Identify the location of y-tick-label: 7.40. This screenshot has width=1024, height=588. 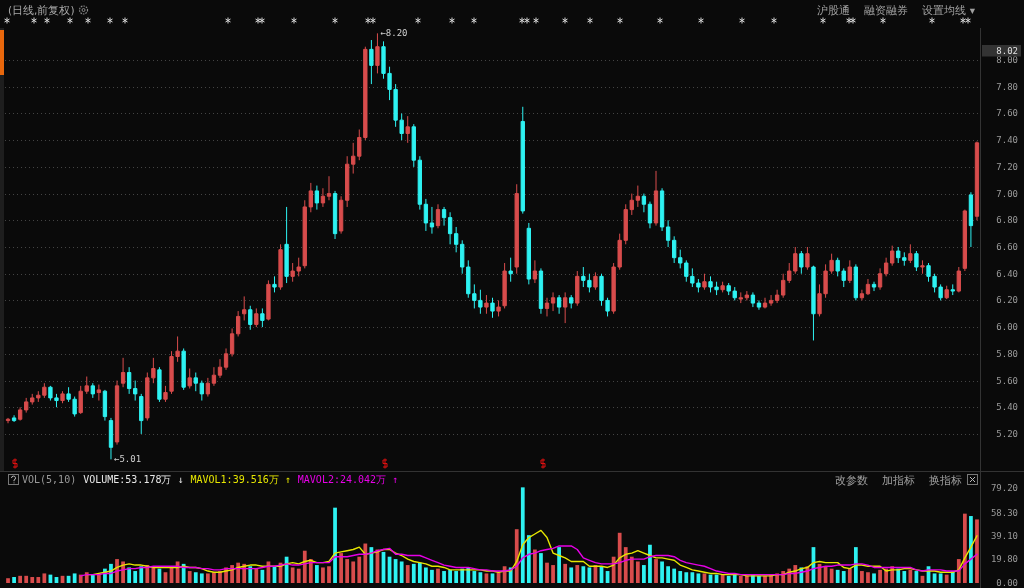
(1007, 140).